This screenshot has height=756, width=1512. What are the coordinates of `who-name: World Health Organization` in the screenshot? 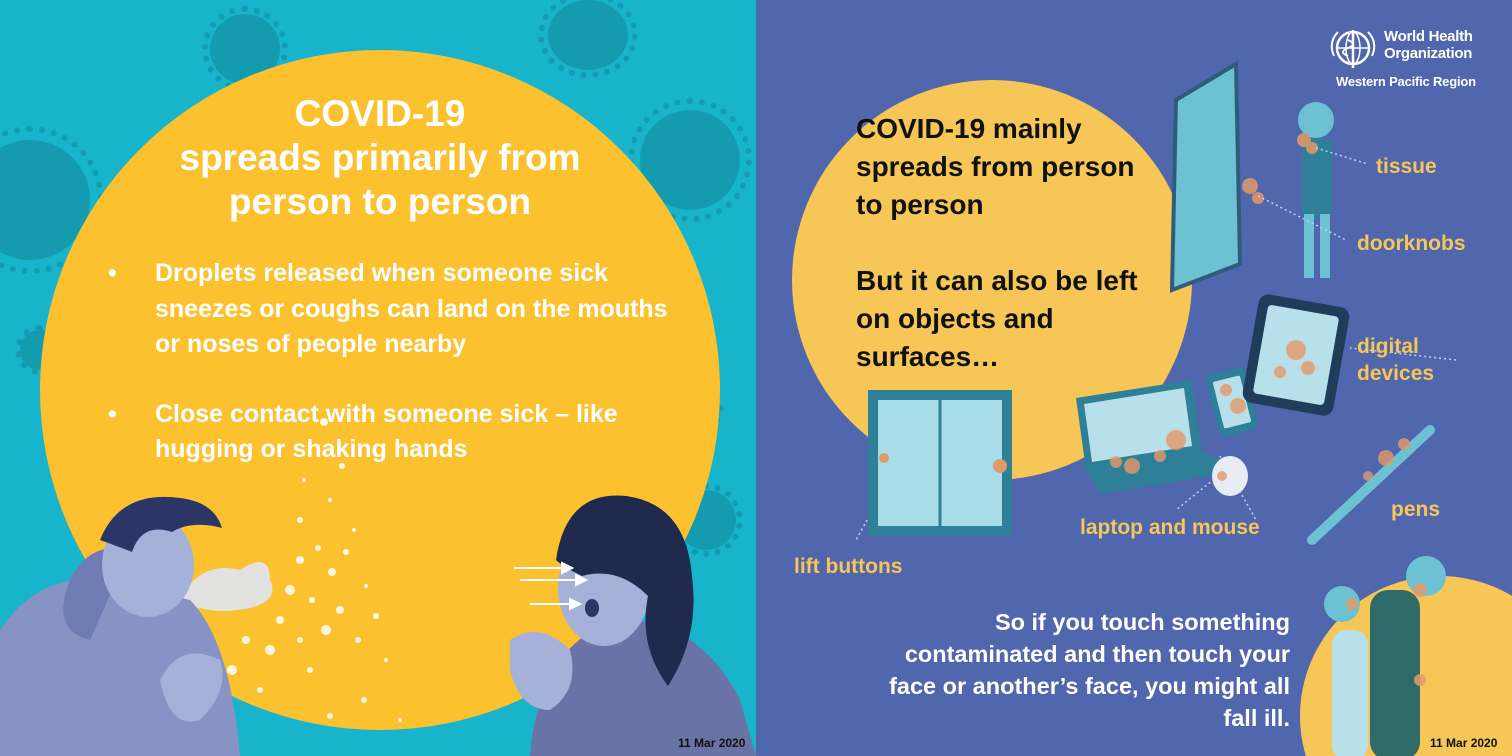 It's located at (1428, 45).